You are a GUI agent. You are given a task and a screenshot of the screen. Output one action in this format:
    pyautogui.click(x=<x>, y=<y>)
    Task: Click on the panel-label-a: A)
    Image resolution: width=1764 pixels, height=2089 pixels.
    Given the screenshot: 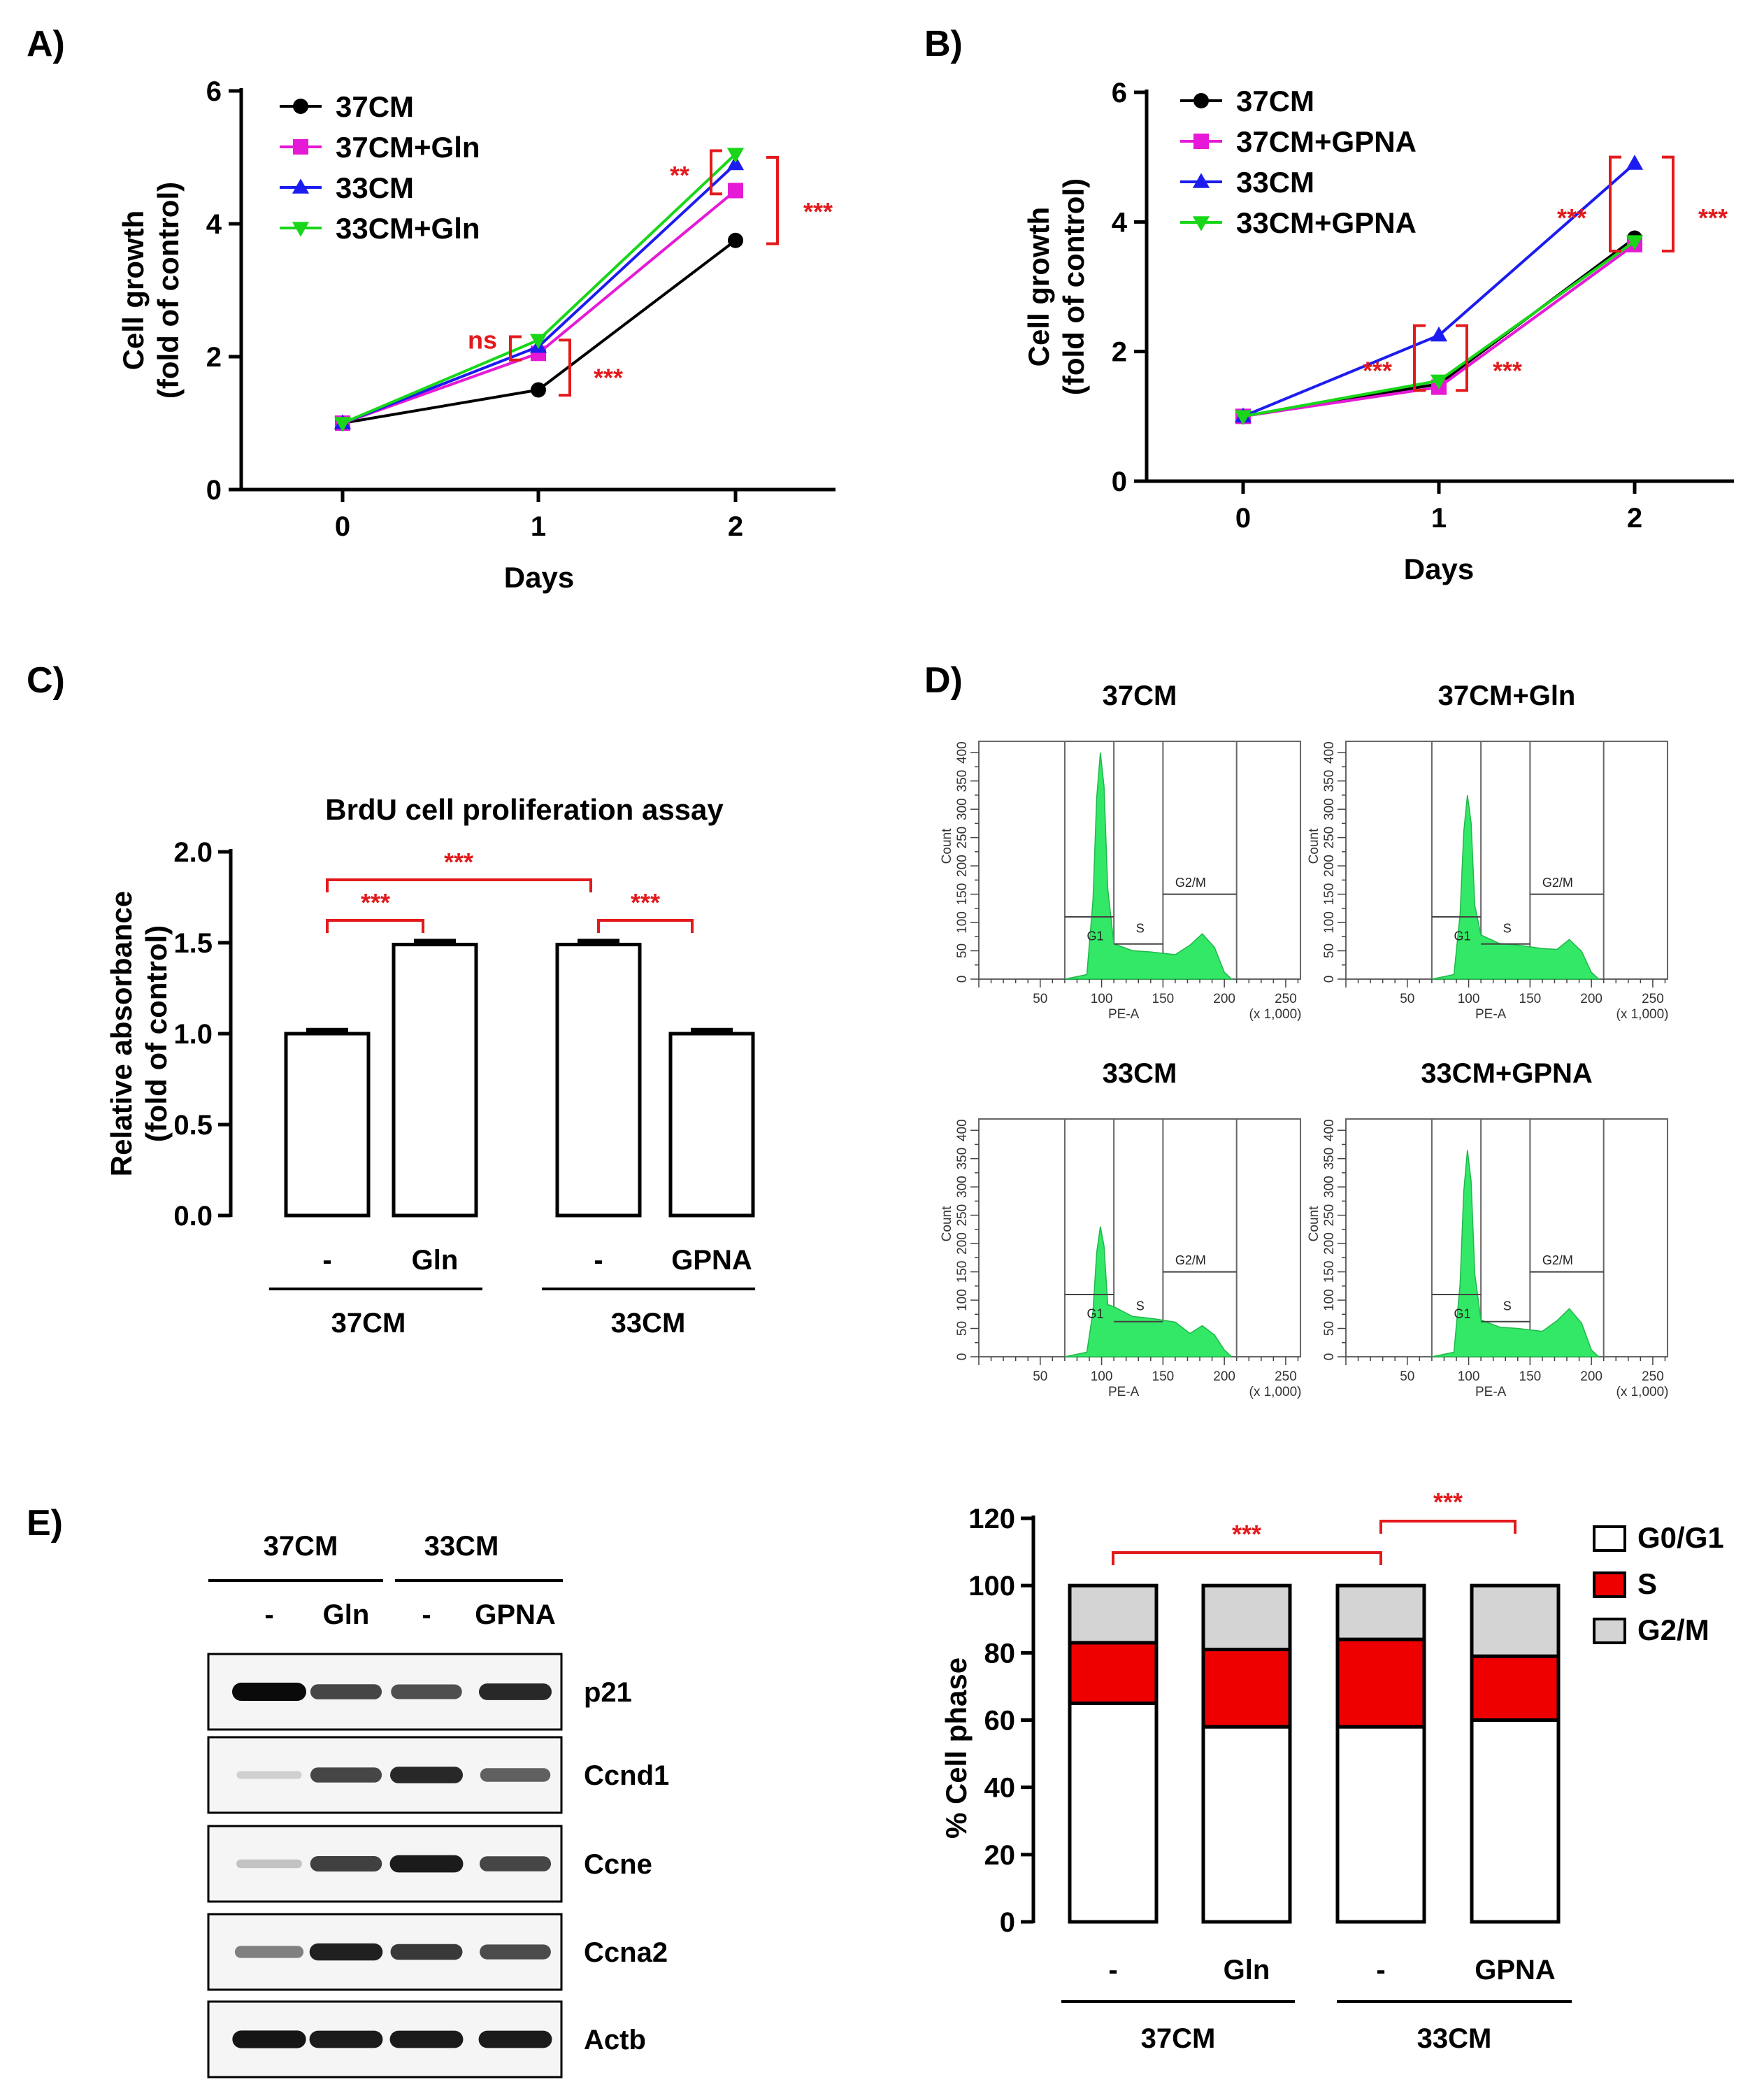 What is the action you would take?
    pyautogui.click(x=46, y=44)
    